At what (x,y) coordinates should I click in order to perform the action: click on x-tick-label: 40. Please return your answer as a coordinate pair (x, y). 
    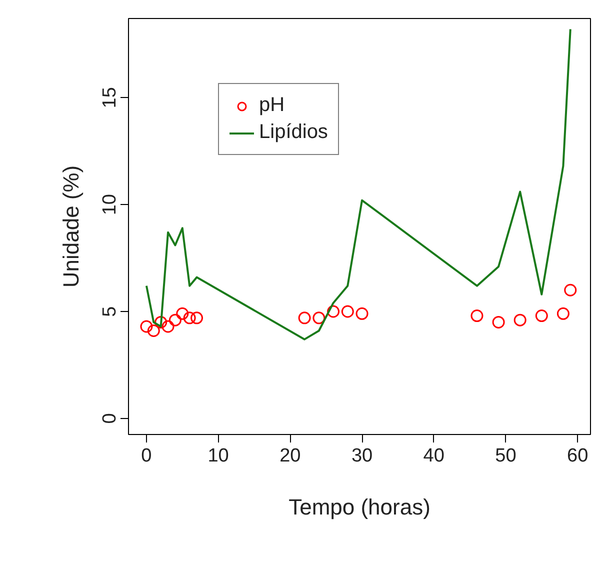
    Looking at the image, I should click on (433, 456).